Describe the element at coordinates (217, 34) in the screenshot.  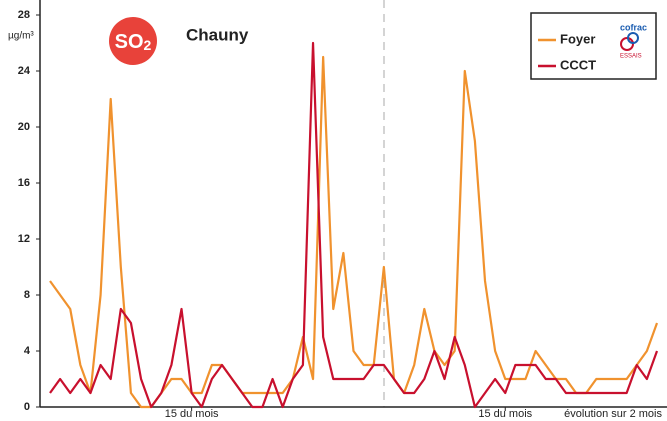
I see `chart-title: Chauny` at that location.